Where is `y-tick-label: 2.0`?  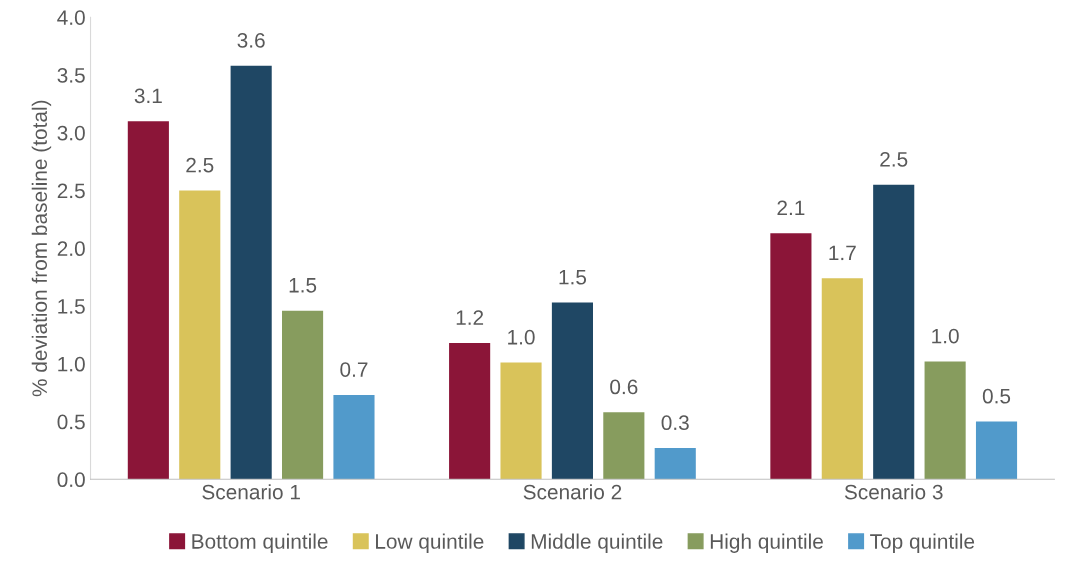
y-tick-label: 2.0 is located at coordinates (71, 249).